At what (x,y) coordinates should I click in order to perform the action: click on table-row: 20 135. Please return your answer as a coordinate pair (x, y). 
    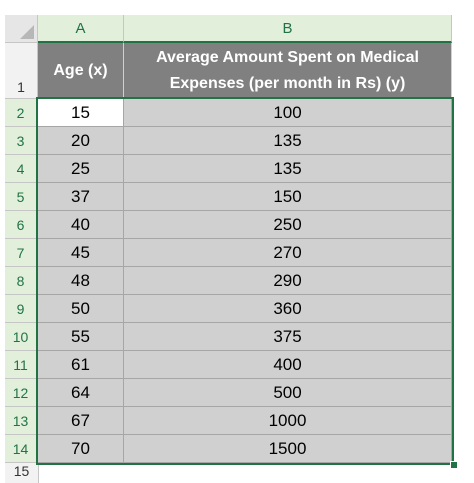
    Looking at the image, I should click on (245, 141).